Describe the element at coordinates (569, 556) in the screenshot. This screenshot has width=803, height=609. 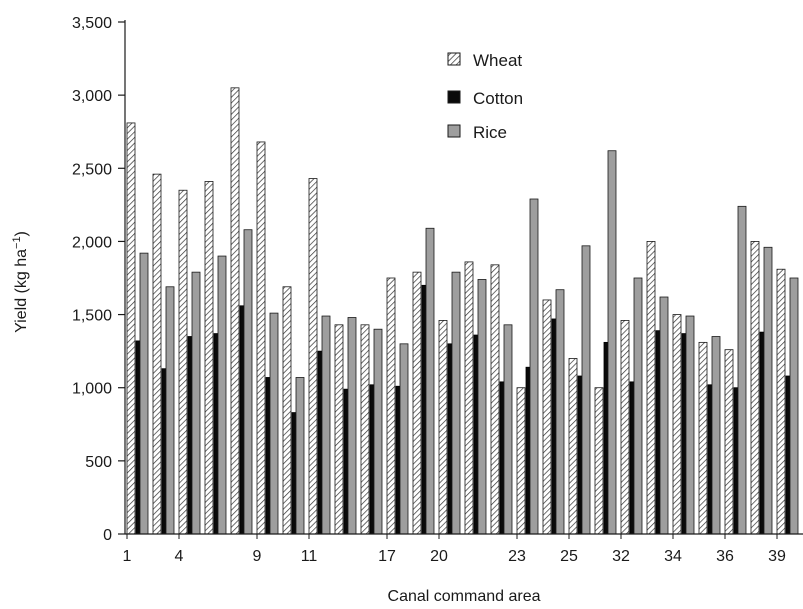
I see `x-tick-label: 25` at that location.